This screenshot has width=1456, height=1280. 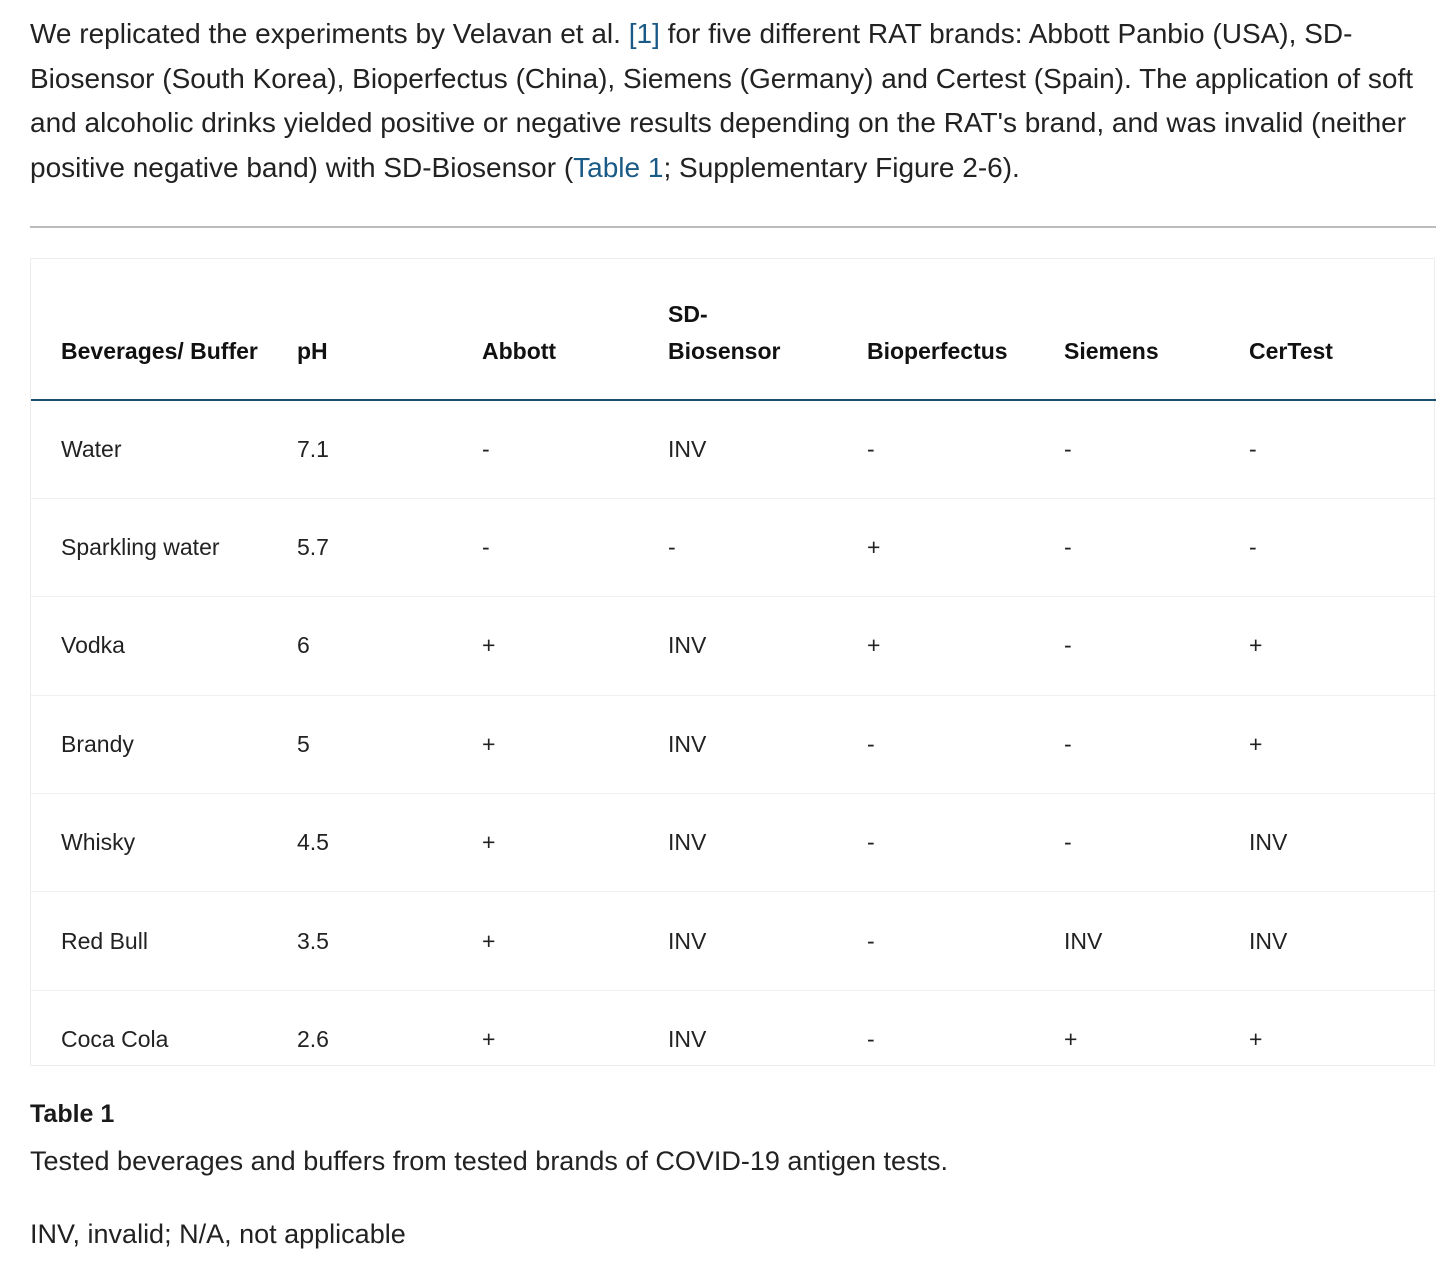 What do you see at coordinates (389, 449) in the screenshot?
I see `ph-cell: 7.1` at bounding box center [389, 449].